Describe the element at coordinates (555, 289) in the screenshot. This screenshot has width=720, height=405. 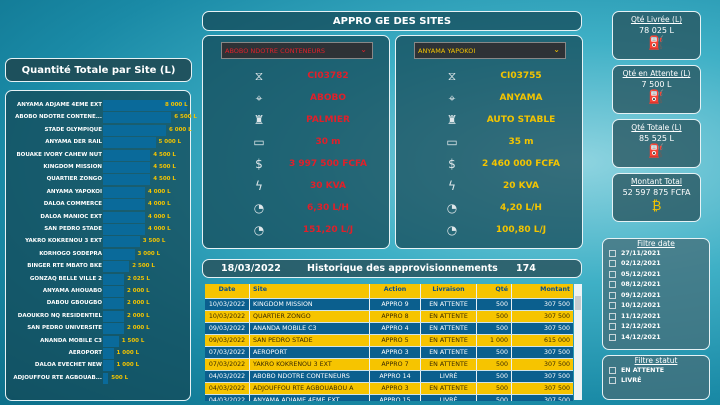
I see `column-header: Montant` at that location.